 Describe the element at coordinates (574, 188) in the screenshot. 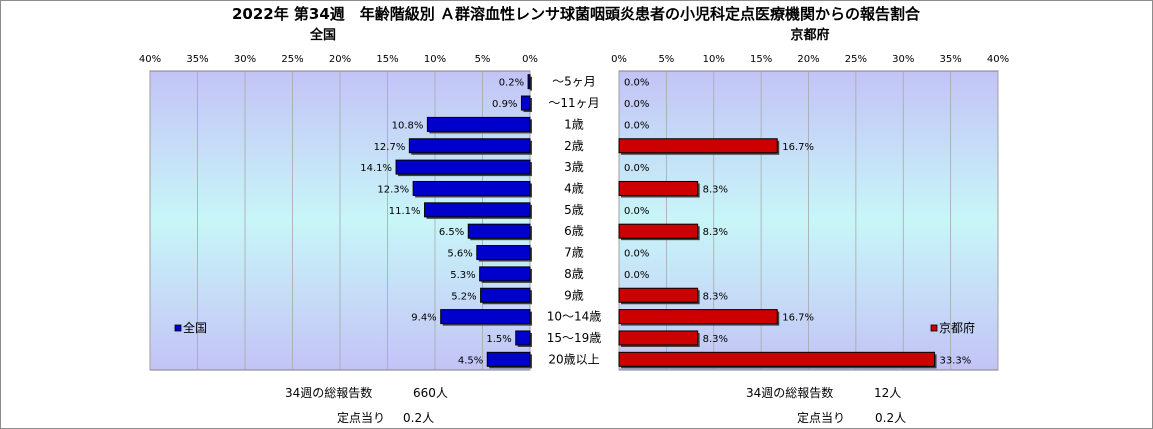

I see `category-label: 4歳` at that location.